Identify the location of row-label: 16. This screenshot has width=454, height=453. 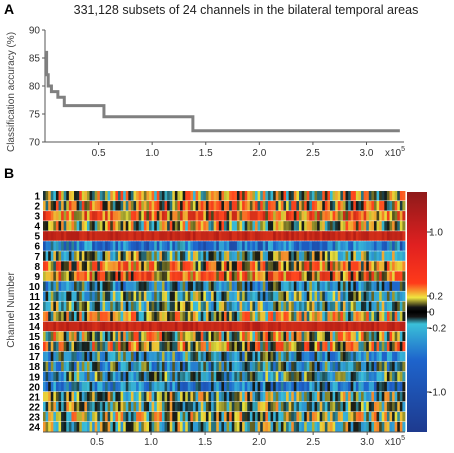
(35, 347).